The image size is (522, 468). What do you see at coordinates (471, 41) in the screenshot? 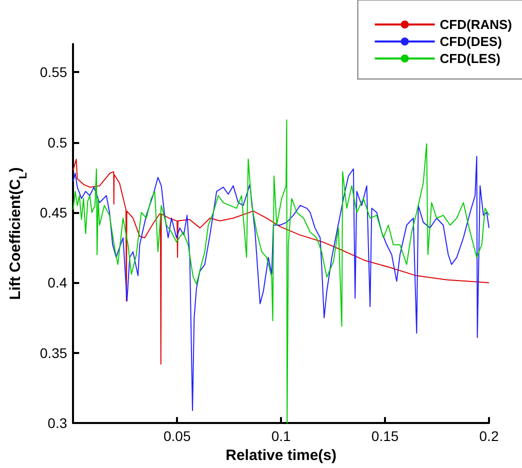
I see `legend-label: CFD(DES)` at bounding box center [471, 41].